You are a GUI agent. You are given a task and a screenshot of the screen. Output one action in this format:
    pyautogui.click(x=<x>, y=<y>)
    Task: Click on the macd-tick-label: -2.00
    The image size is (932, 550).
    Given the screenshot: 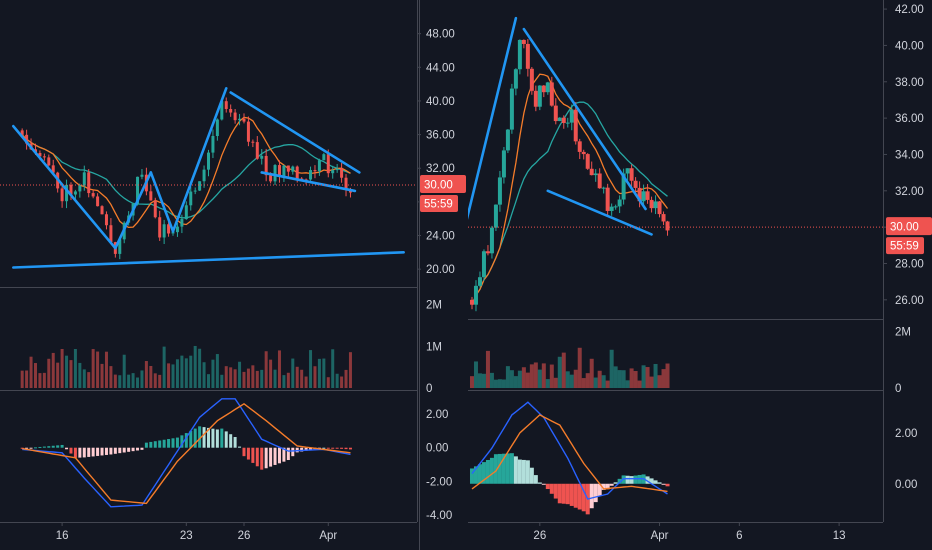 What is the action you would take?
    pyautogui.click(x=439, y=482)
    